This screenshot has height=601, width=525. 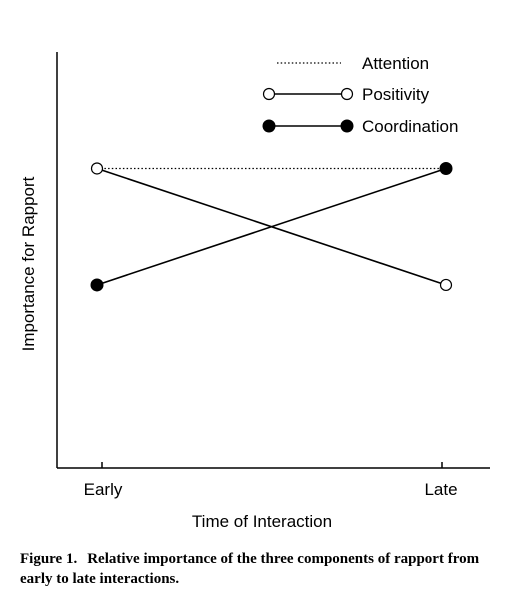 What do you see at coordinates (446, 285) in the screenshot?
I see `data-point-positivity-late` at bounding box center [446, 285].